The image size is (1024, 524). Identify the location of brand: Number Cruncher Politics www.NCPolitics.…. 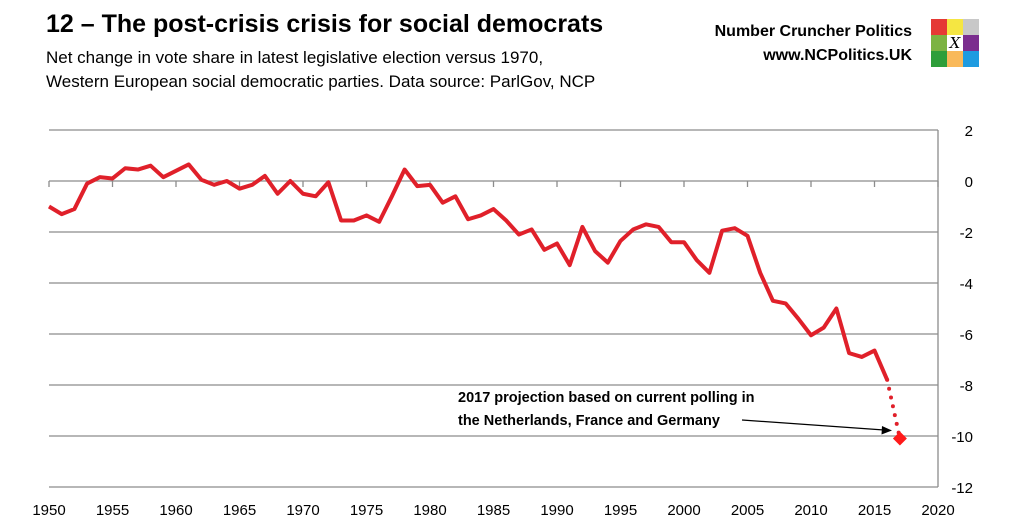
(813, 44).